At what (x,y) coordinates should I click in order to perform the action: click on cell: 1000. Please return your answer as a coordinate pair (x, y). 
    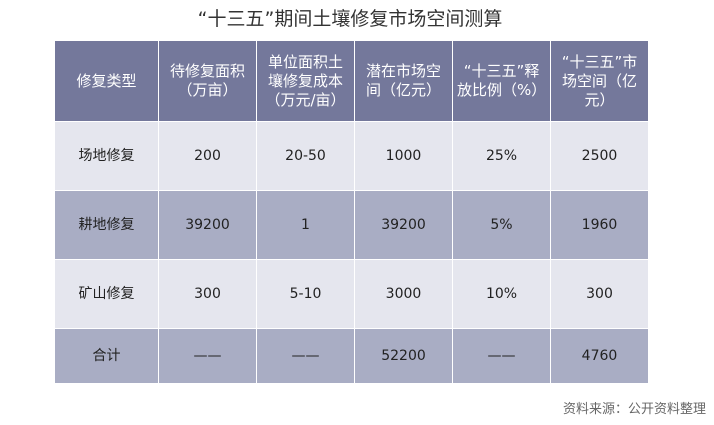
    Looking at the image, I should click on (403, 156).